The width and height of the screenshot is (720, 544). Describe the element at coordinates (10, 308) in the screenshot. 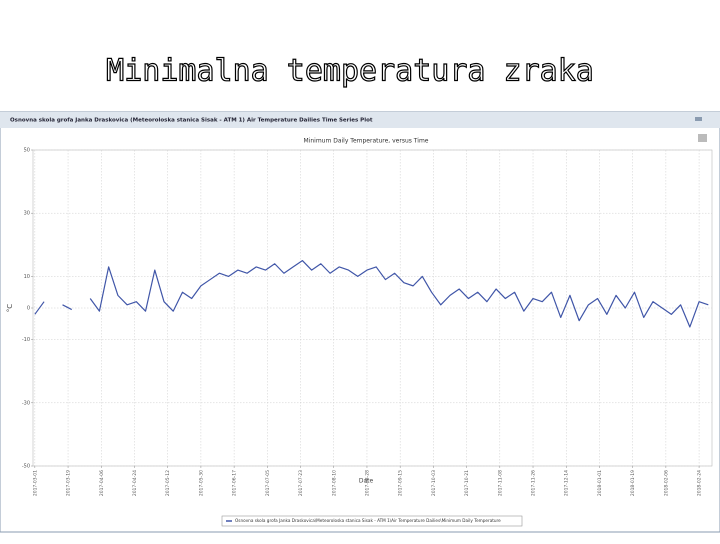

I see `y-axis-label: °C` at that location.